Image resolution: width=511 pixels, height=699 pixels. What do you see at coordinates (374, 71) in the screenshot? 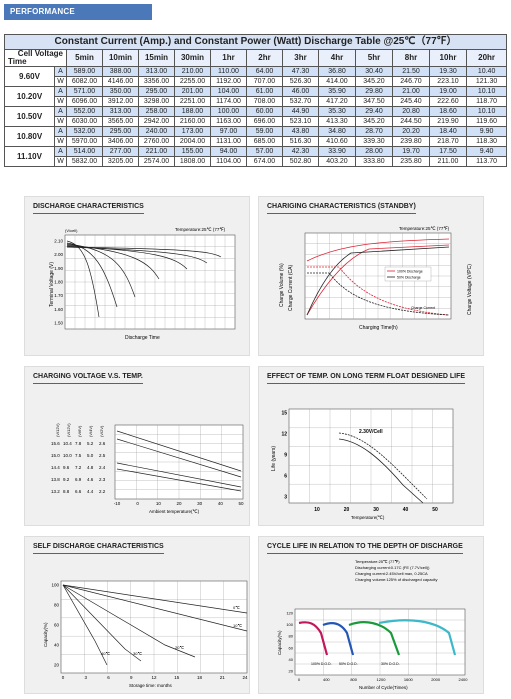
I see `table-cell: 30.40` at bounding box center [374, 71].